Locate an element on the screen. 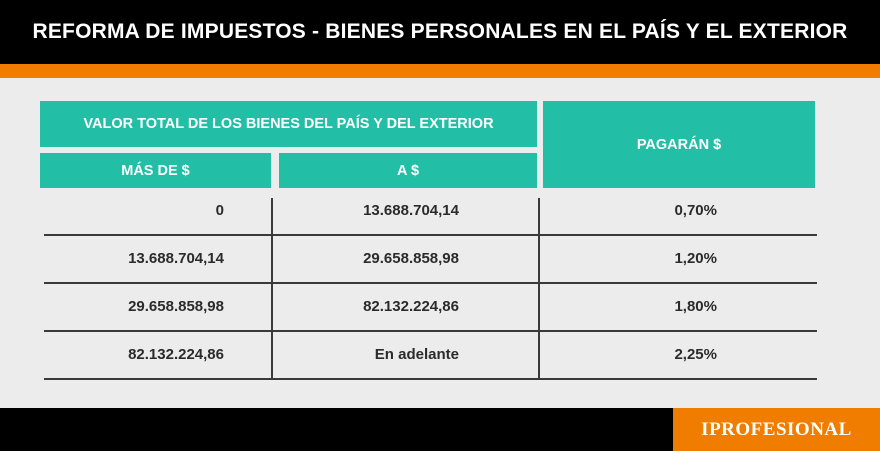 This screenshot has width=880, height=451. column-header-a: A $ is located at coordinates (408, 170).